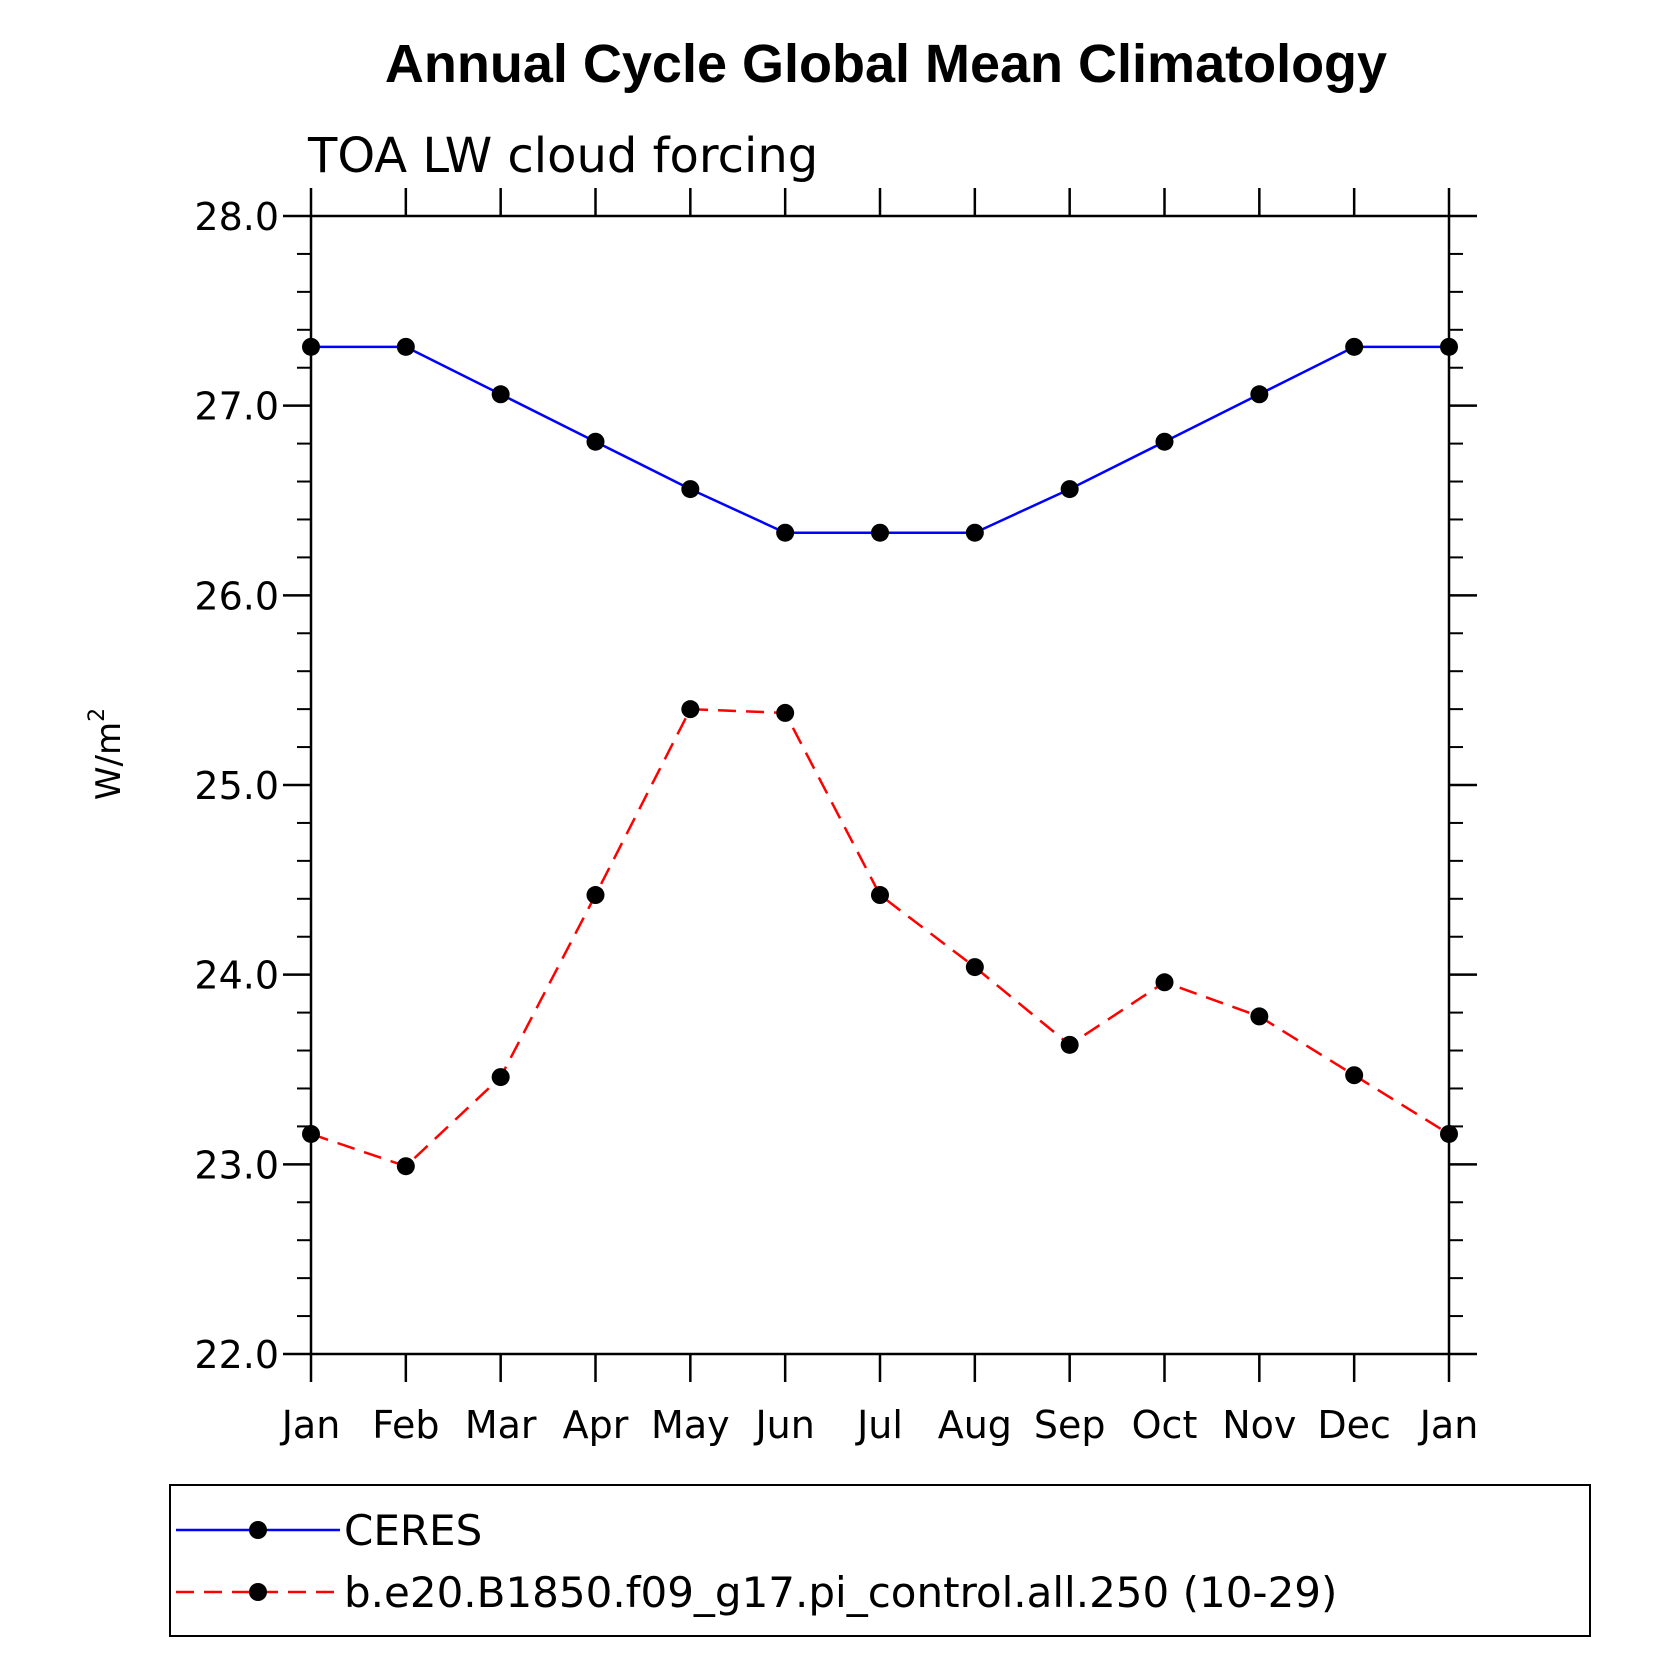  Describe the element at coordinates (236, 1165) in the screenshot. I see `y-tick-label: 23.0` at that location.